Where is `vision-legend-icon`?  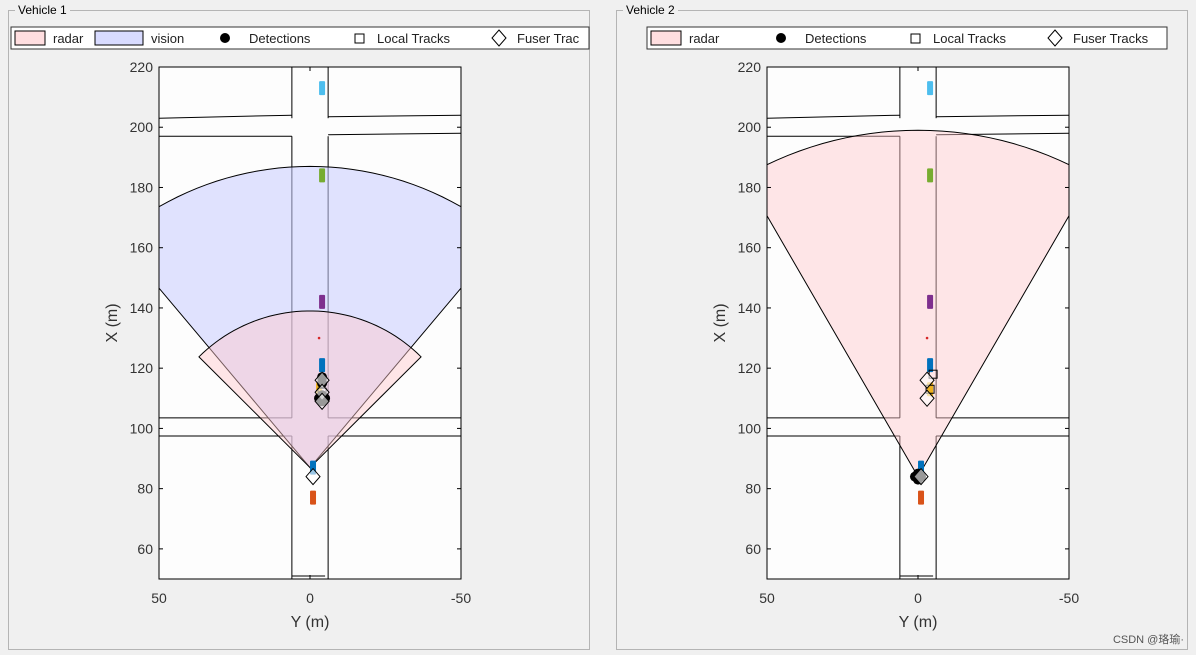
vision-legend-icon is located at coordinates (119, 38).